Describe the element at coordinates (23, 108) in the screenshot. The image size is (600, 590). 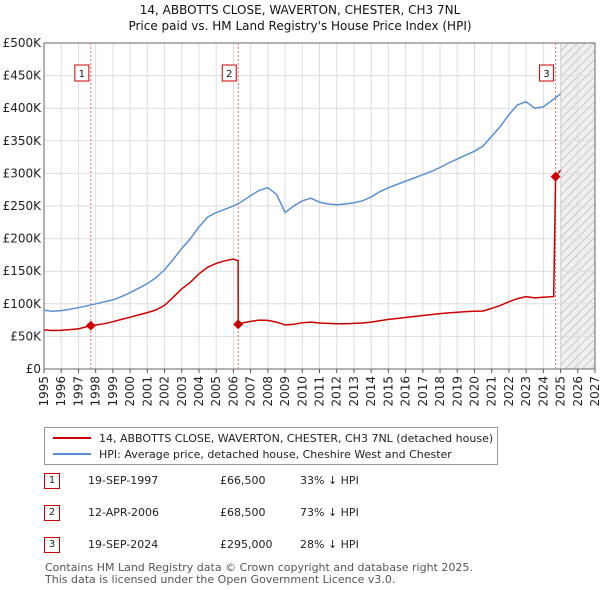
I see `y-tick-label: £400K` at that location.